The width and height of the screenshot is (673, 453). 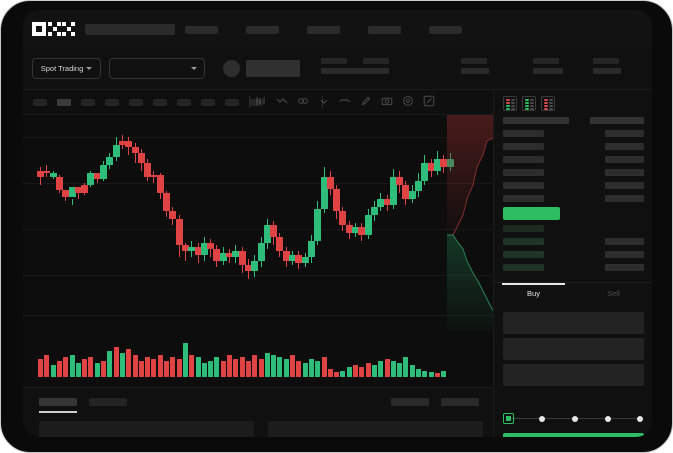 I want to click on orderbook, so click(x=573, y=198).